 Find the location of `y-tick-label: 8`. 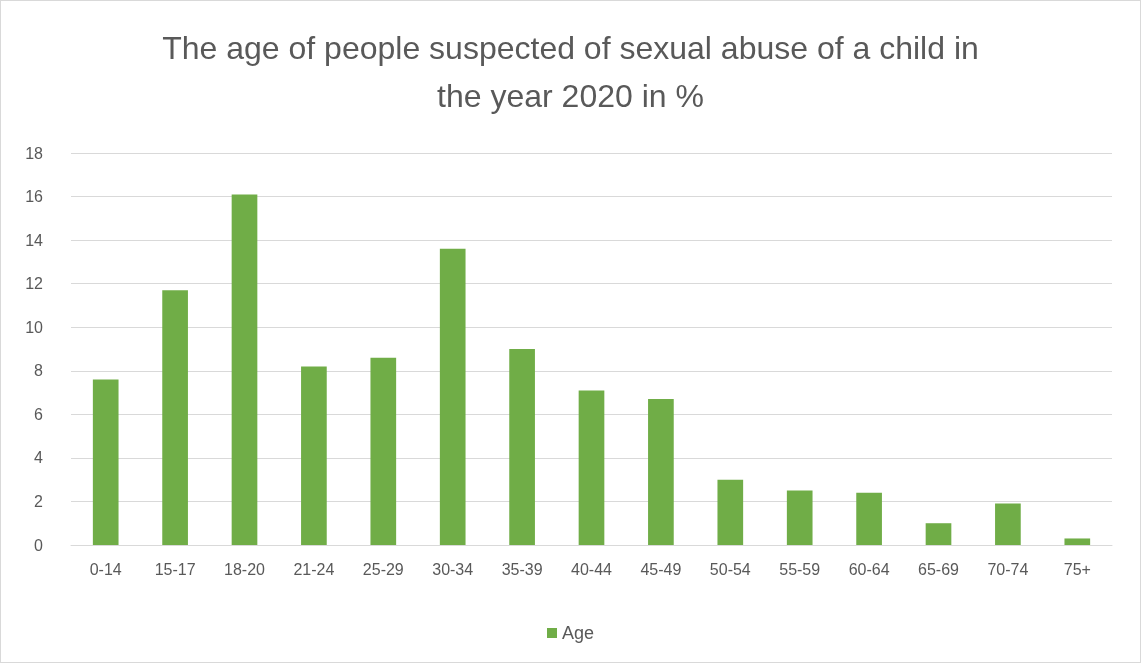

y-tick-label: 8 is located at coordinates (39, 371).